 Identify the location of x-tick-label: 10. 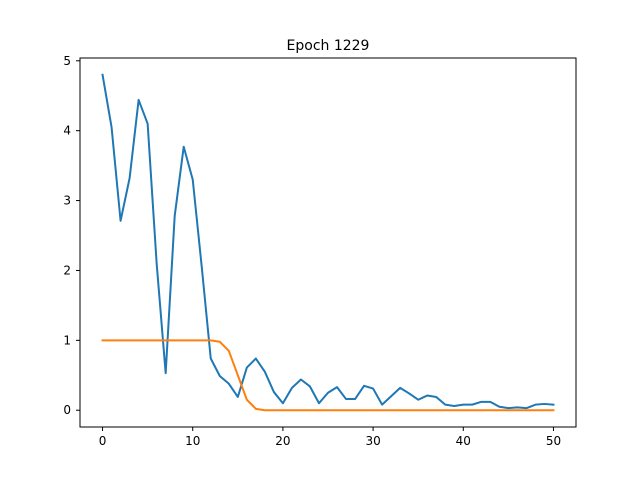
(192, 441).